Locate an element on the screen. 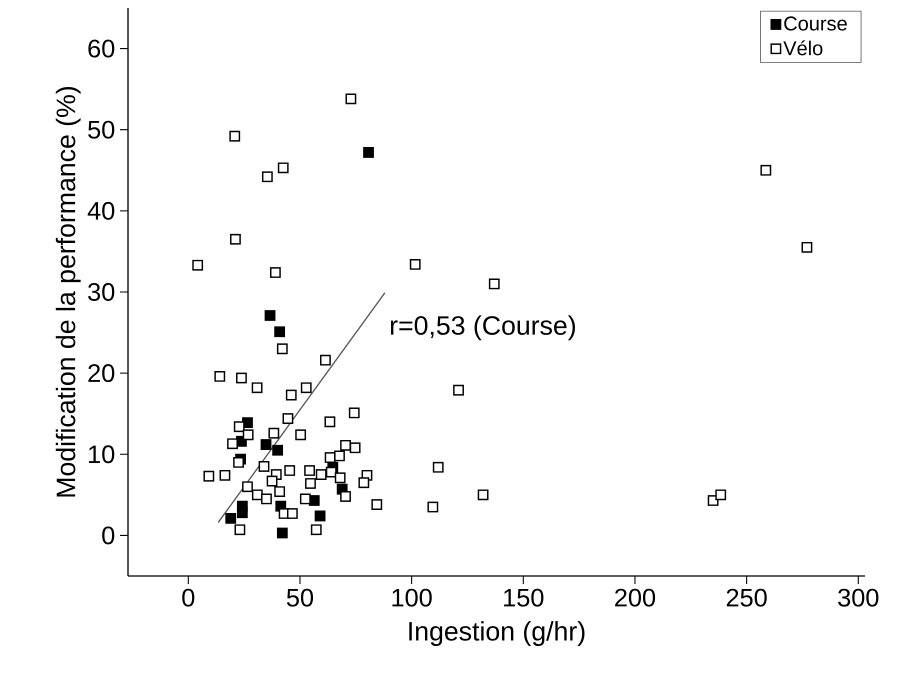 Image resolution: width=903 pixels, height=692 pixels. legend-label: Course is located at coordinates (815, 23).